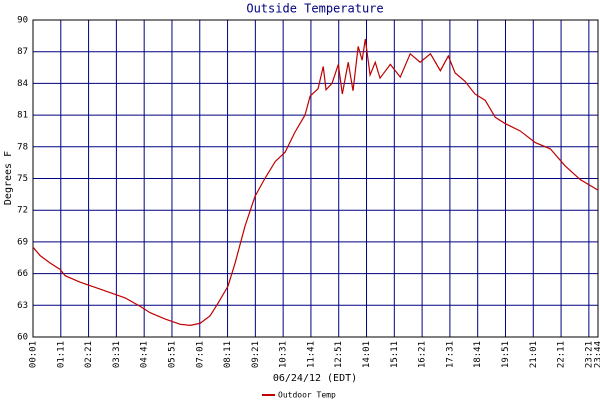  I want to click on x-tick-label: 02:21, so click(89, 354).